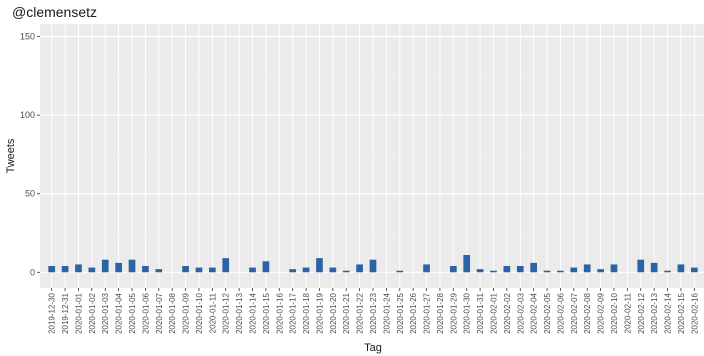 This screenshot has width=704, height=356. Describe the element at coordinates (266, 312) in the screenshot. I see `x-tick-label: 2020-01-15` at that location.